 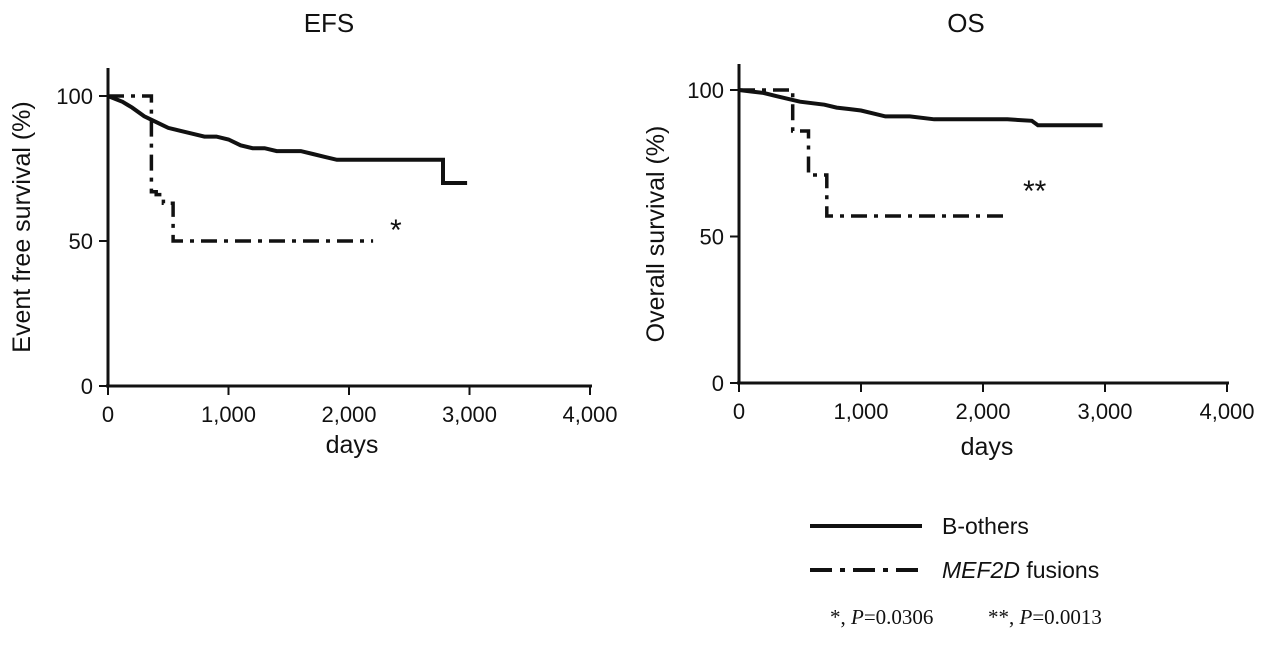 I want to click on os-x-tick-label: 0, so click(x=739, y=411).